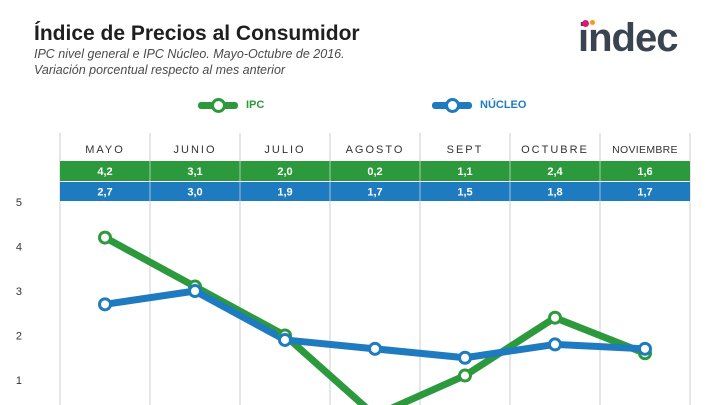  I want to click on y-tick-label: 4, so click(19, 248).